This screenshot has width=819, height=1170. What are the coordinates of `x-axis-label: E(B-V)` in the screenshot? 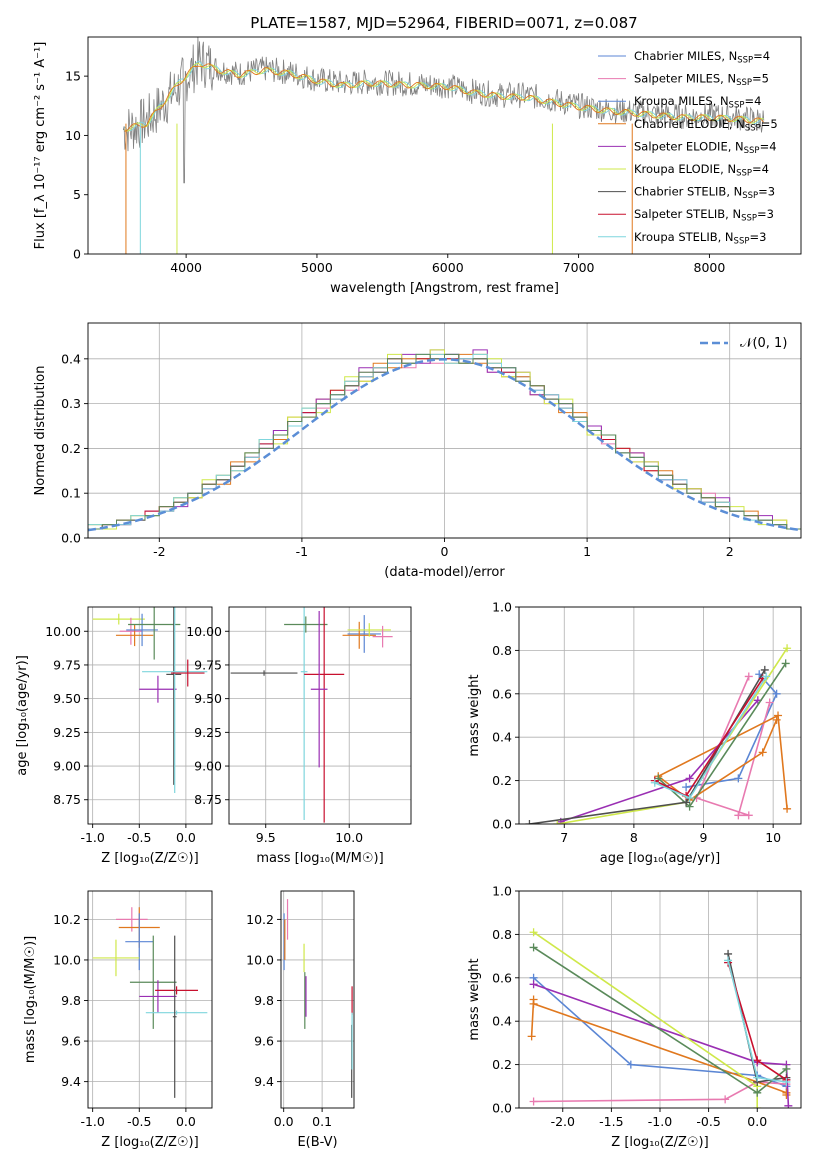 It's located at (317, 1142).